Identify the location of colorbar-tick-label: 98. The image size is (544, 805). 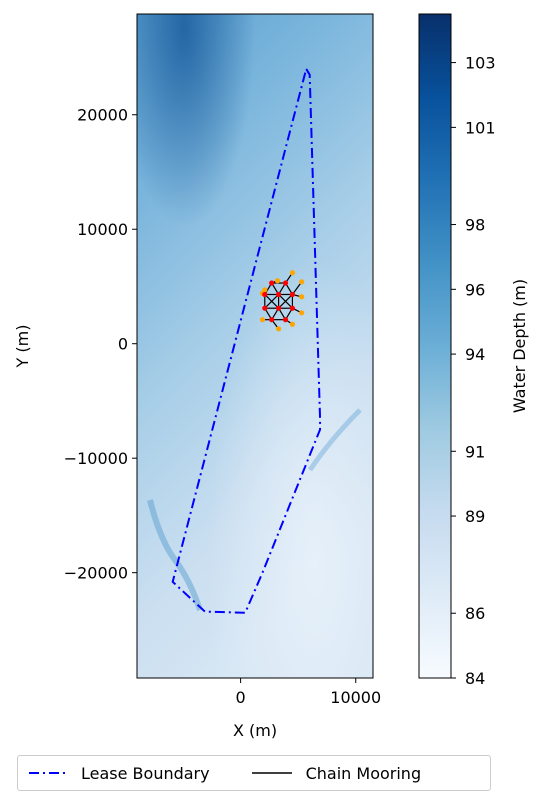
(475, 225).